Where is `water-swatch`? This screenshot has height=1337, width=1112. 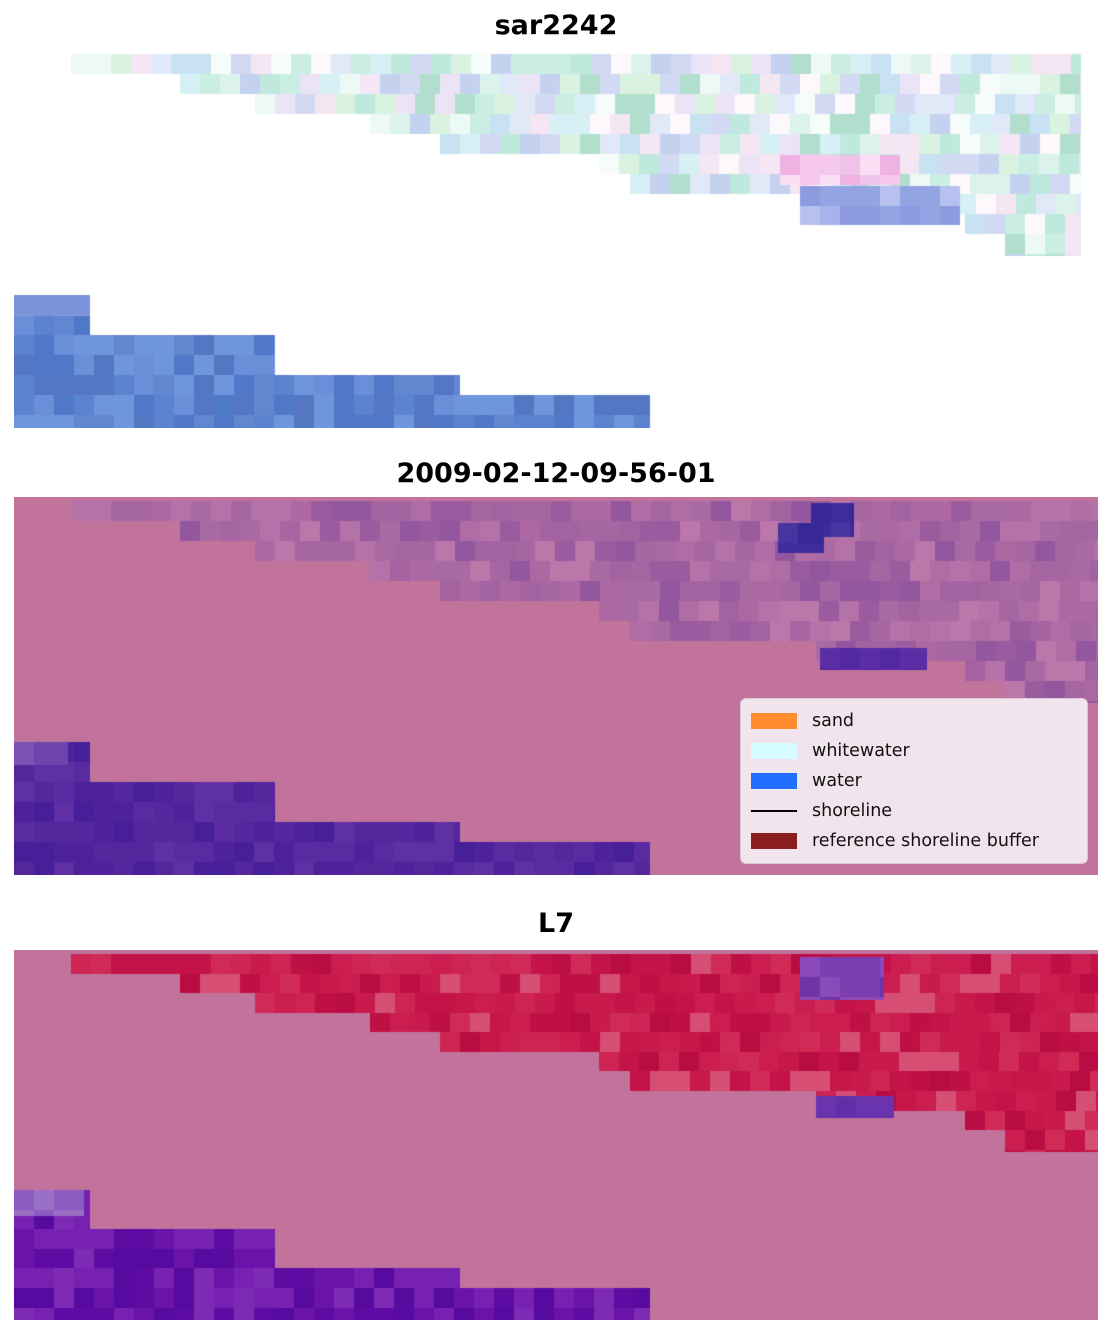 water-swatch is located at coordinates (774, 781).